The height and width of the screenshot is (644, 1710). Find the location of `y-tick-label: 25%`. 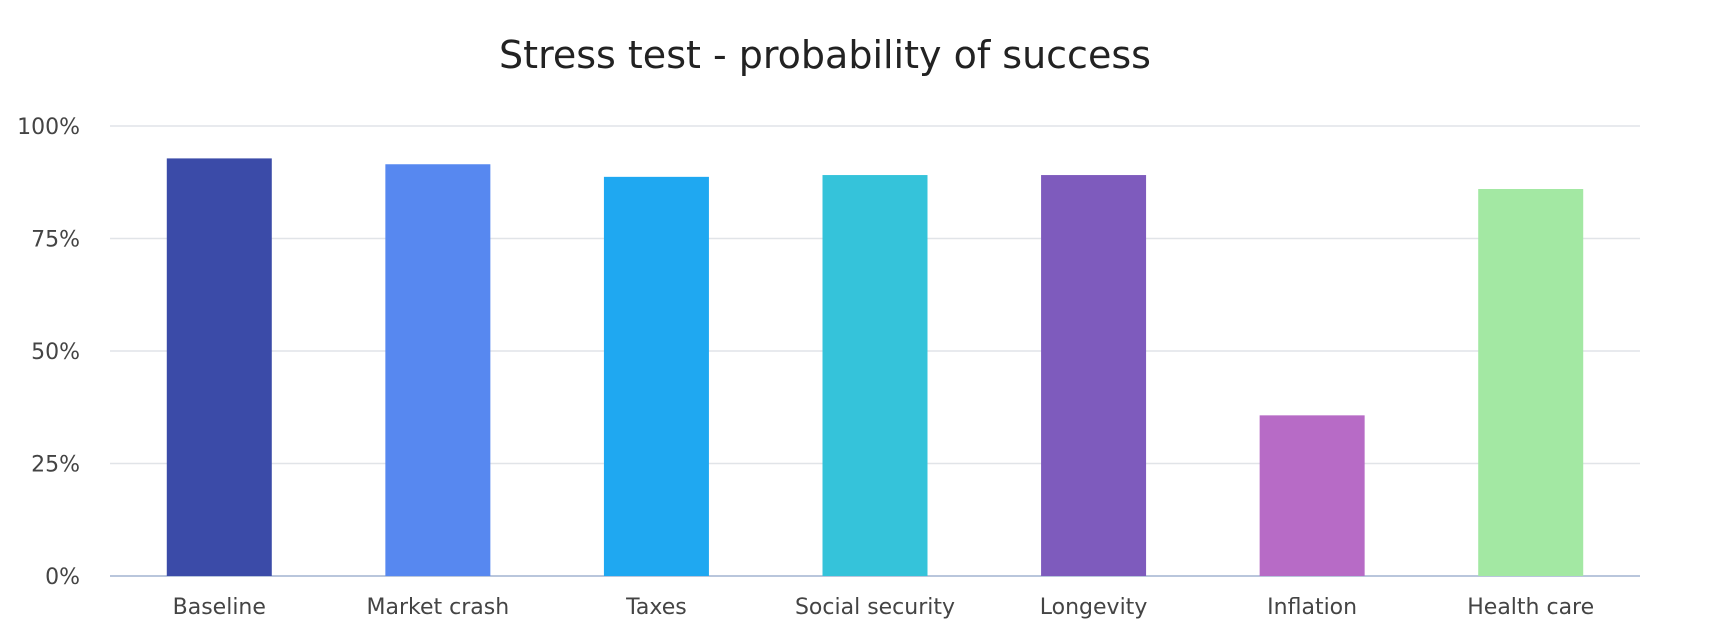

y-tick-label: 25% is located at coordinates (55, 465).